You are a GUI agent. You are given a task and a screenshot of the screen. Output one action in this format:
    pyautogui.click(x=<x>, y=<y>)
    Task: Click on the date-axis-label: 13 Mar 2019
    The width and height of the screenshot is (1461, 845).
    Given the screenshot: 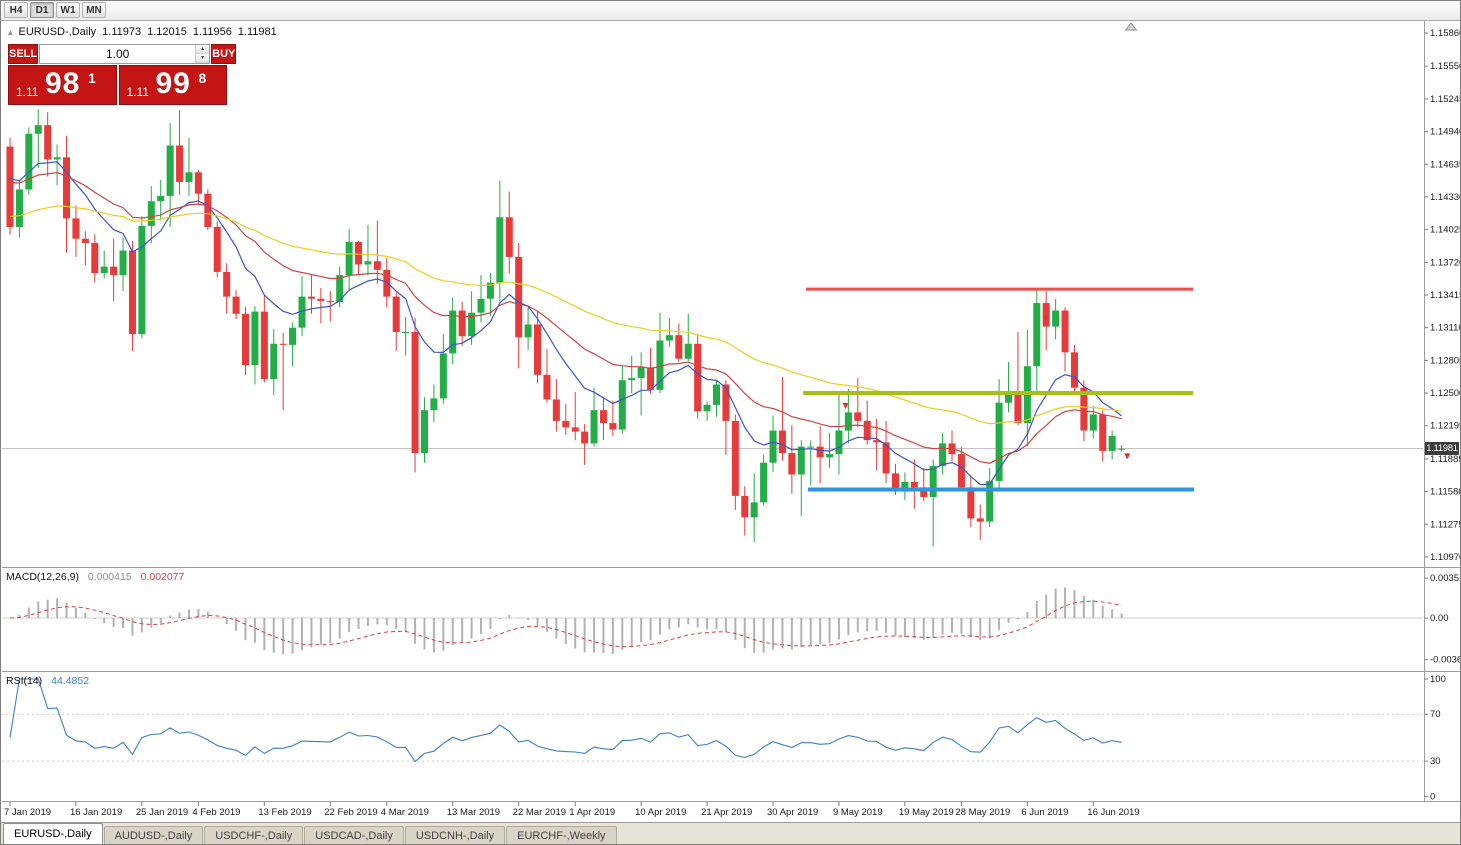 What is the action you would take?
    pyautogui.click(x=473, y=812)
    